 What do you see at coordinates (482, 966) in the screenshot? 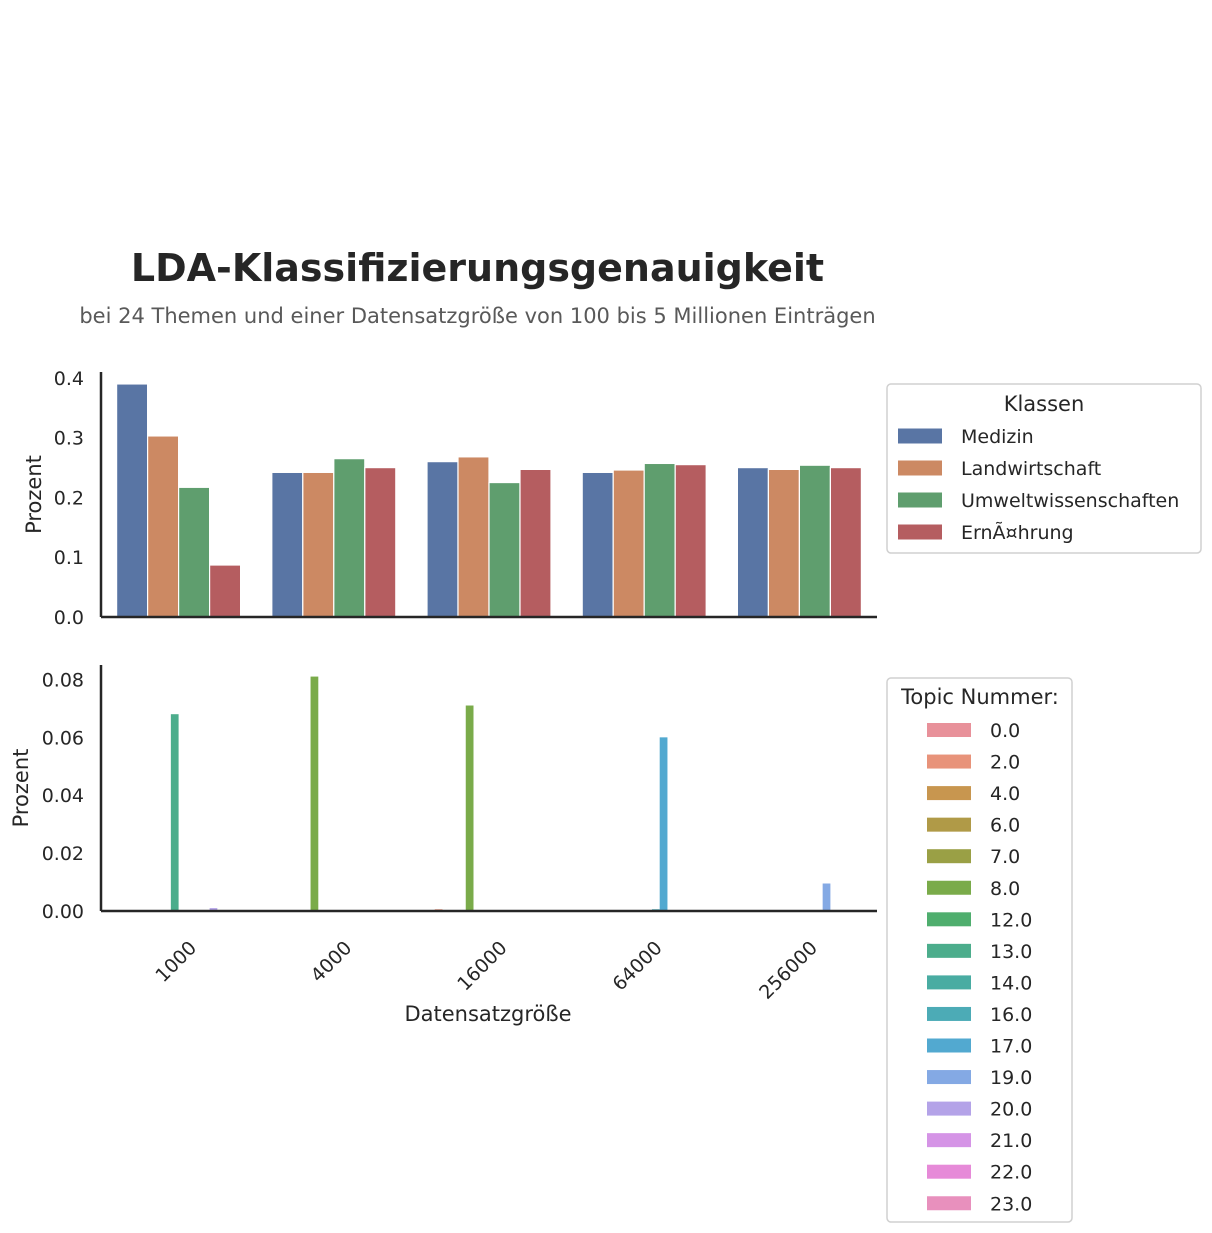
I see `x-tick-label: 16000` at bounding box center [482, 966].